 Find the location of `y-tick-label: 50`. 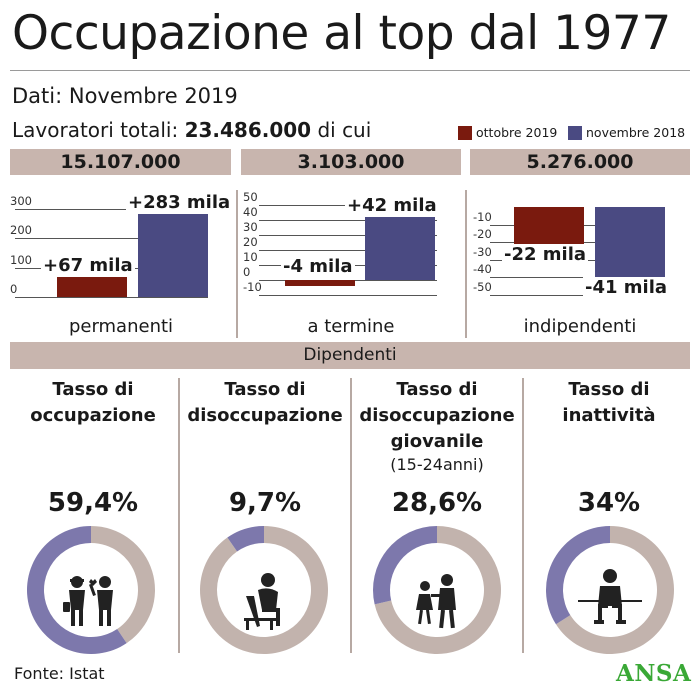

y-tick-label: 50 is located at coordinates (250, 197).